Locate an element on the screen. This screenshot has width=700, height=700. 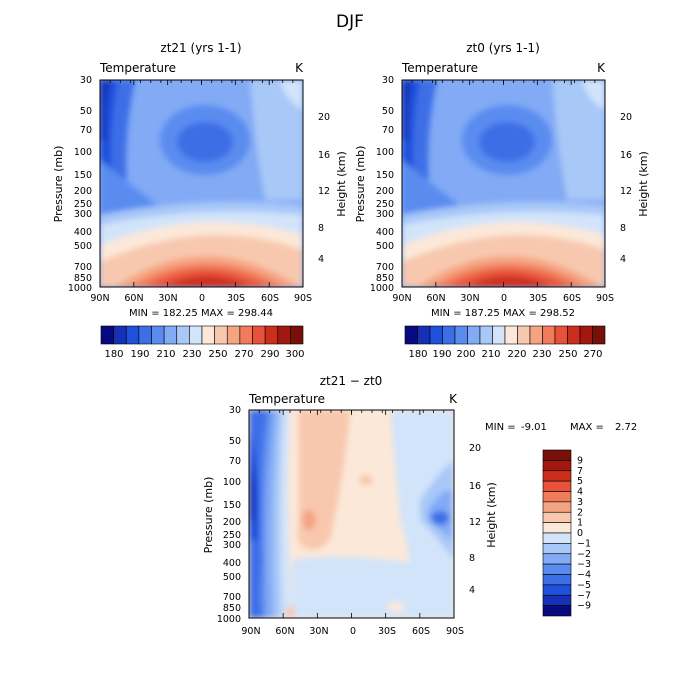
x-tick: 90S is located at coordinates (455, 631).